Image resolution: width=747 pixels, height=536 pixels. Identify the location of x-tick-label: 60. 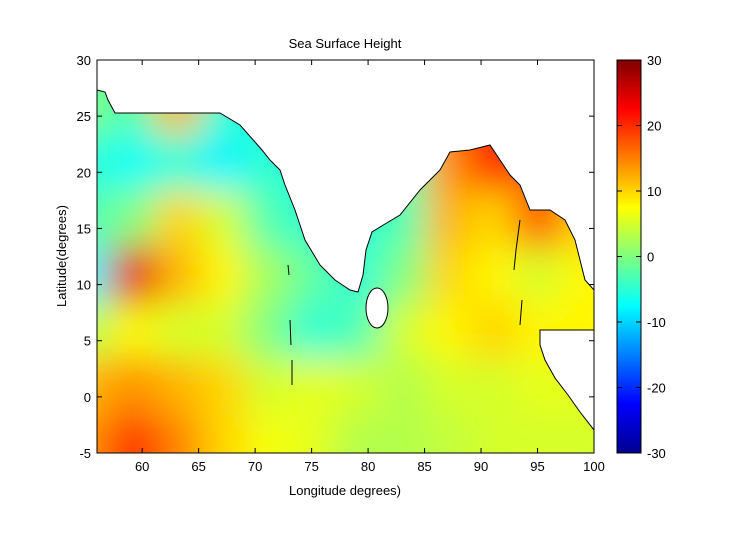
(142, 466).